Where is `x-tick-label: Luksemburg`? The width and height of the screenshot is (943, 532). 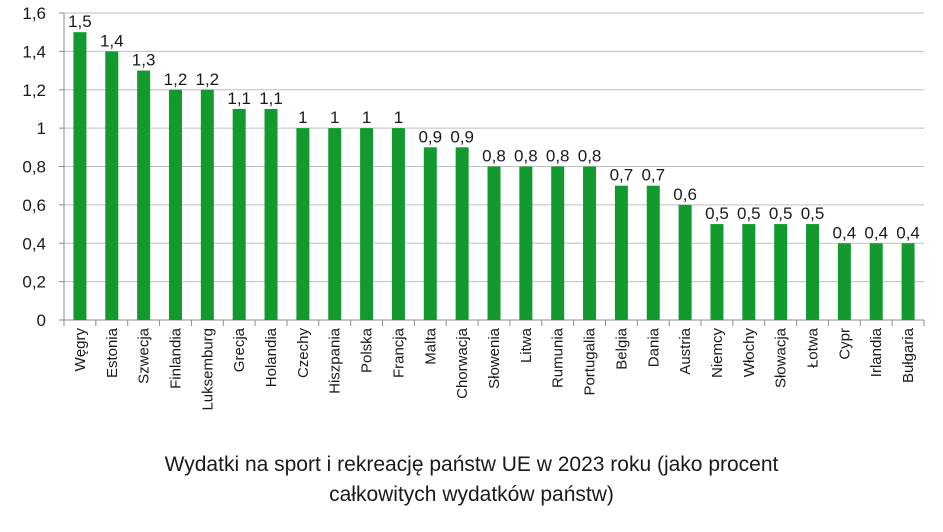
x-tick-label: Luksemburg is located at coordinates (207, 369).